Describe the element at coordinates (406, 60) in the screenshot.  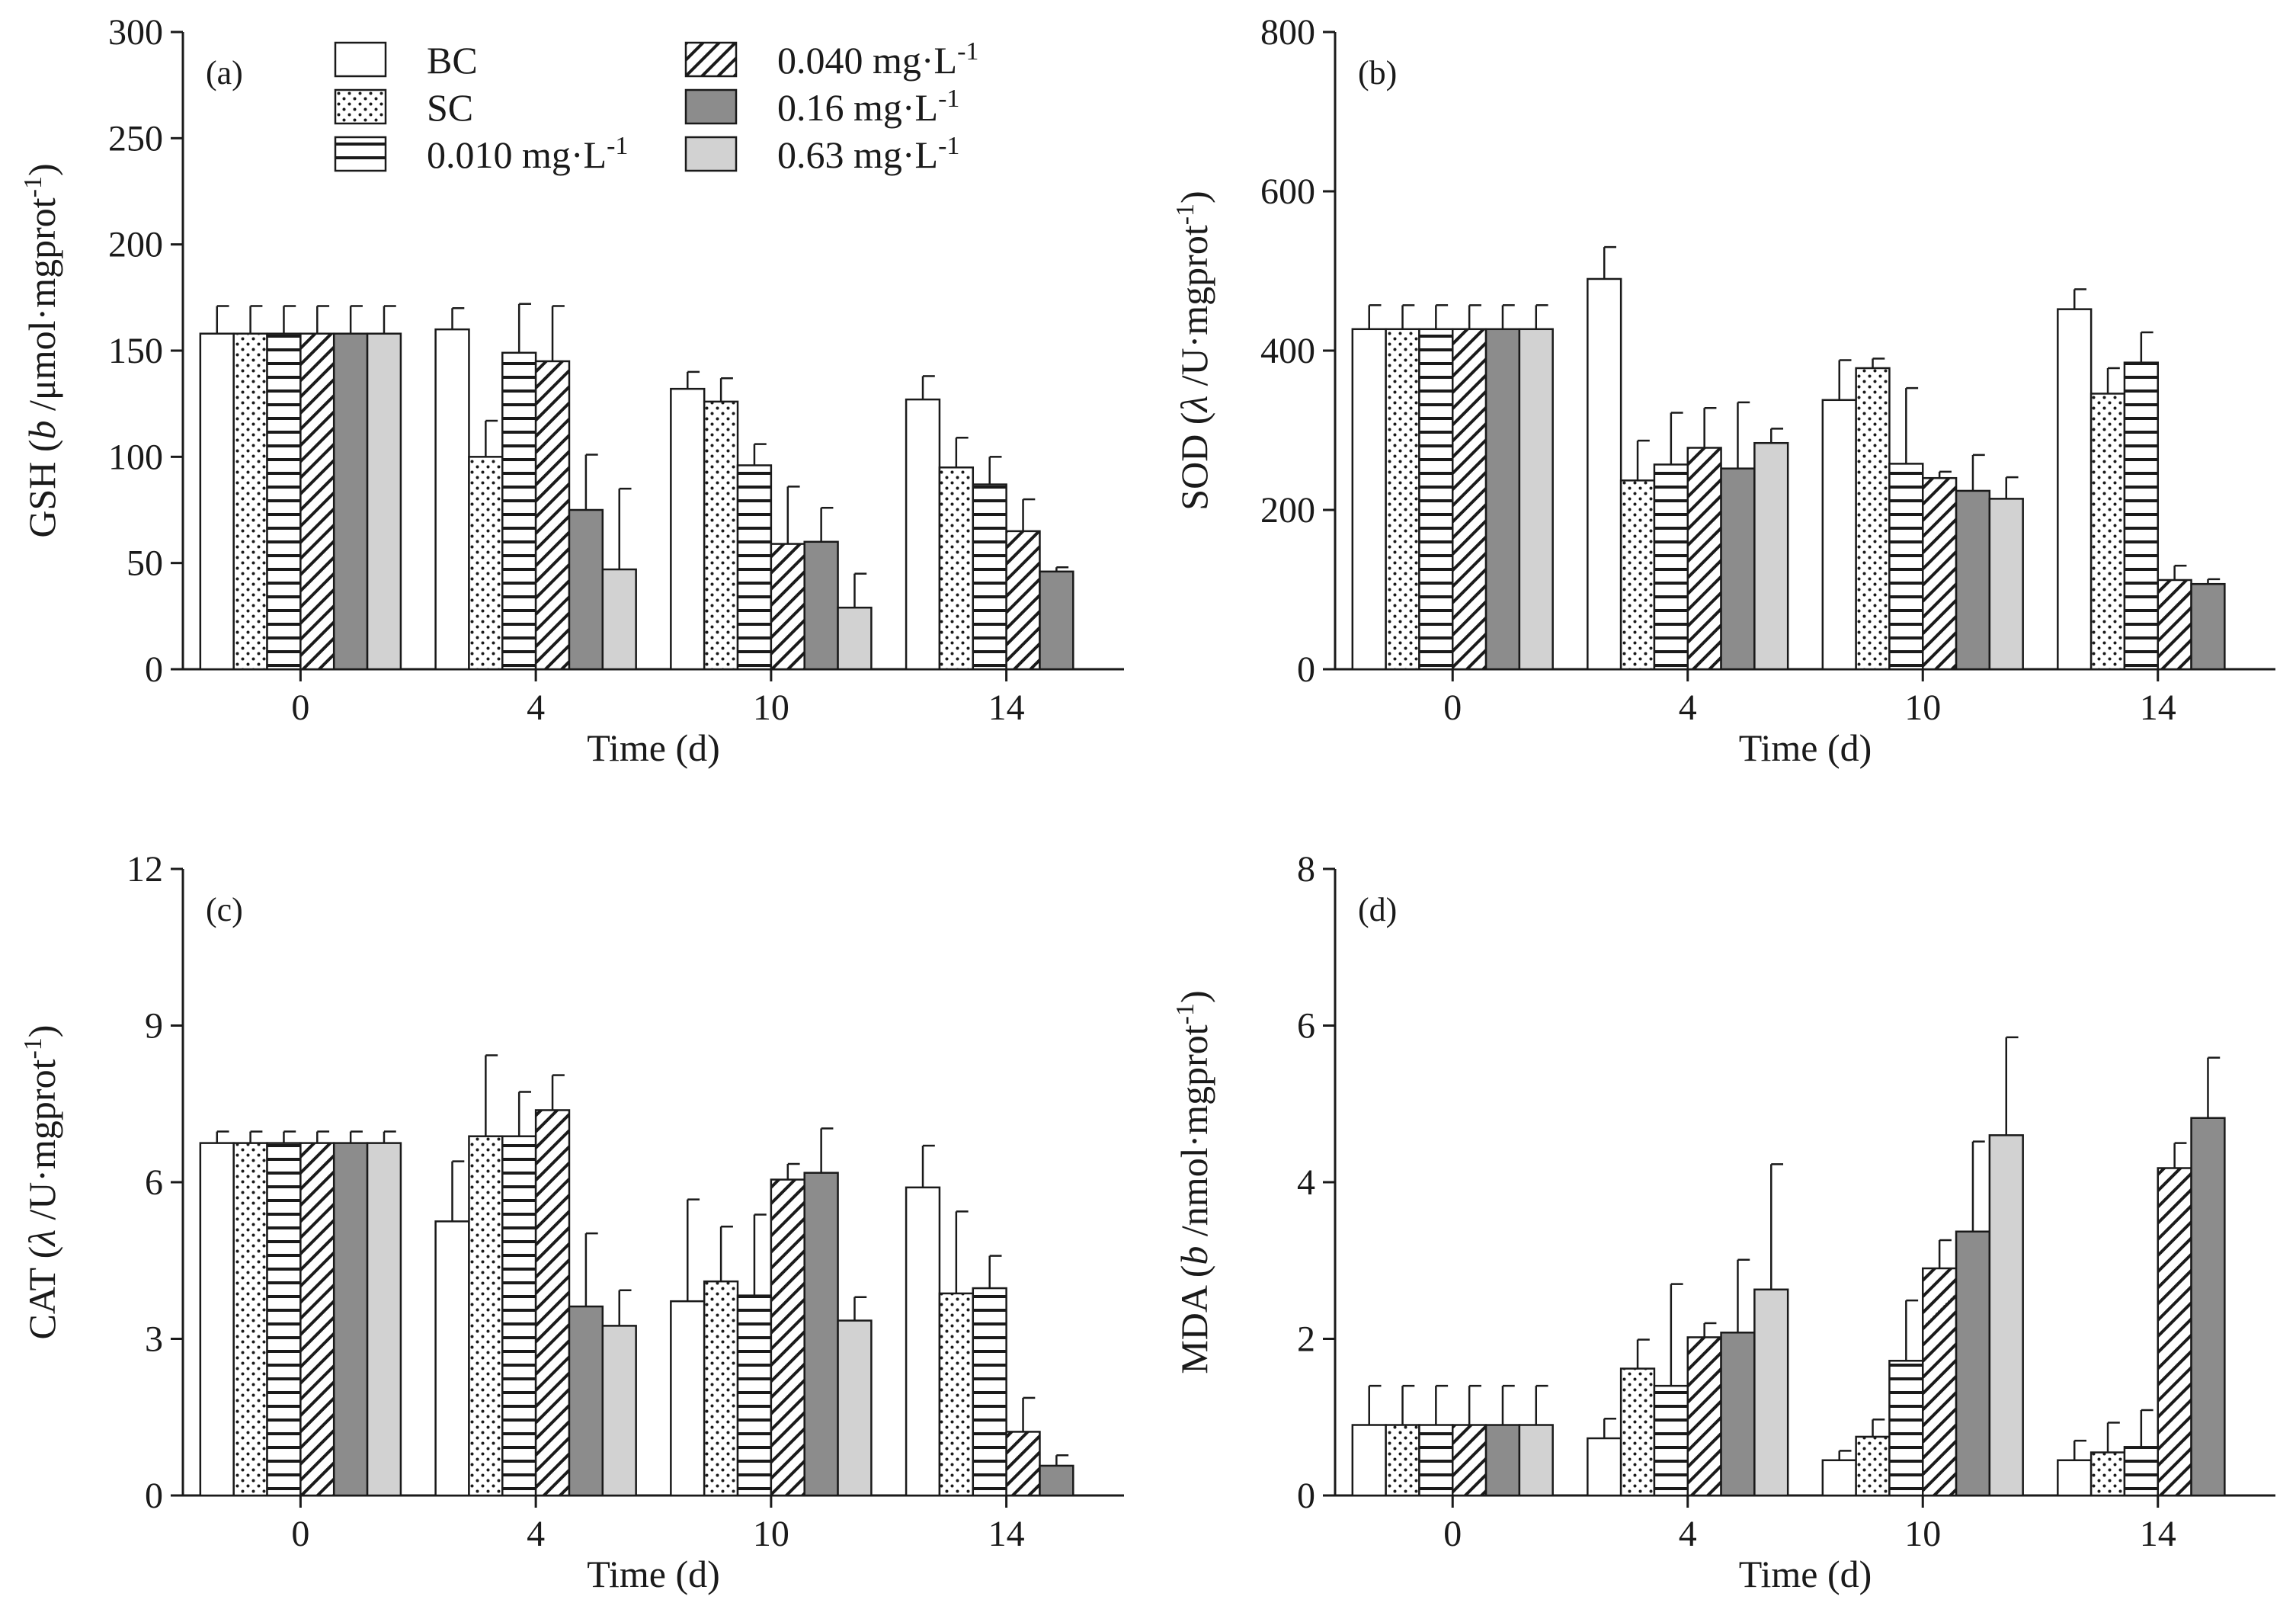
I see `legend-item-BC: BC` at that location.